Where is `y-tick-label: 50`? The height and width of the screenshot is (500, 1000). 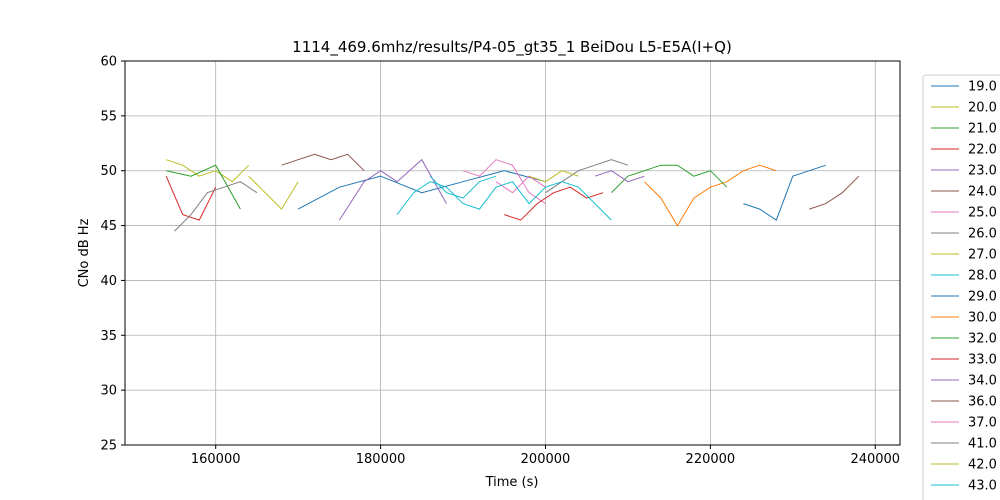 y-tick-label: 50 is located at coordinates (108, 171).